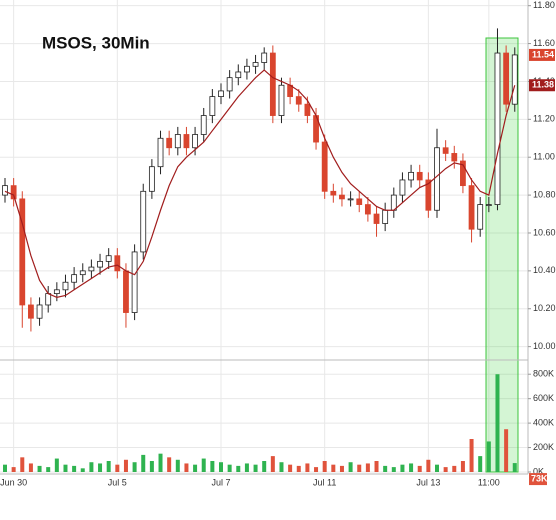  Describe the element at coordinates (543, 398) in the screenshot. I see `y2-tick-label: 600K` at that location.